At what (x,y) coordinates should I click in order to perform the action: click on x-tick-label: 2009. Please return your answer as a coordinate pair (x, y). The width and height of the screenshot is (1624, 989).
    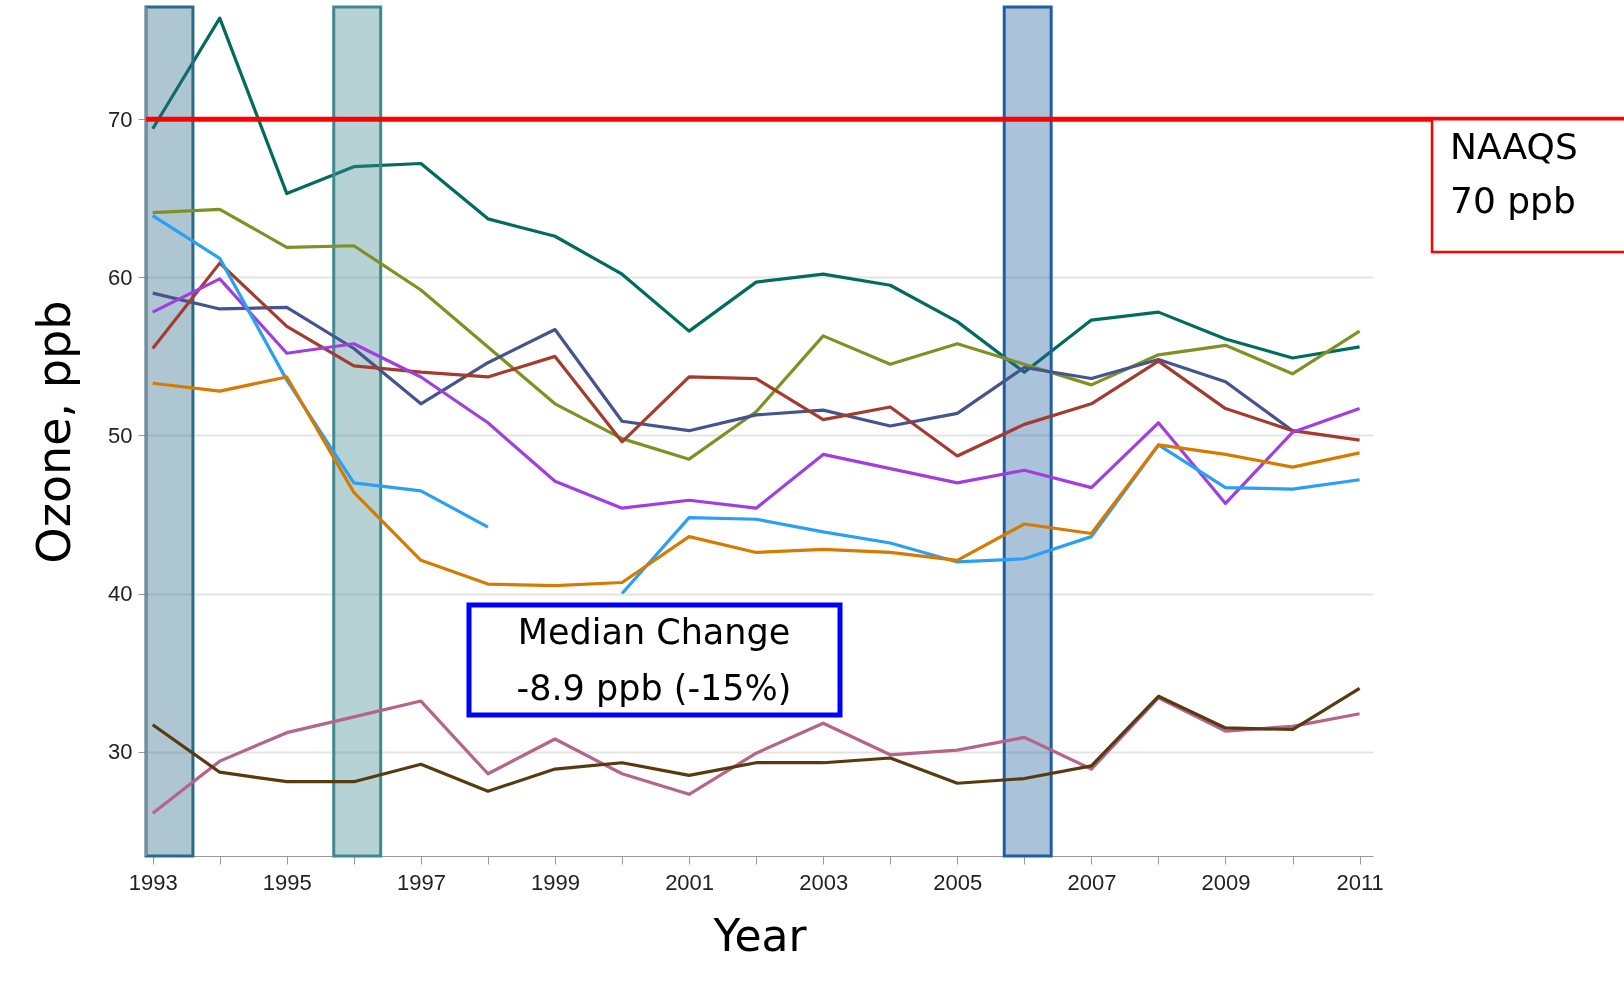
    Looking at the image, I should click on (1226, 882).